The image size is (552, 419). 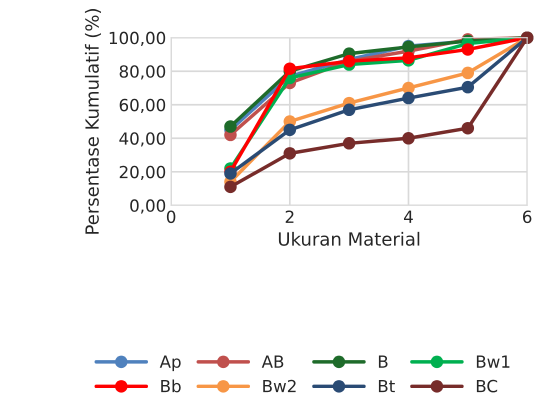 I want to click on x-axis-title: Ukuran Material, so click(x=349, y=239).